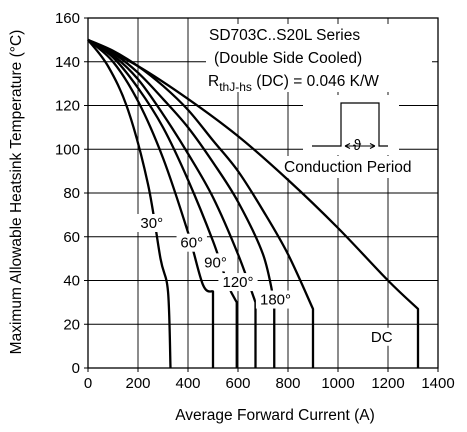 The image size is (467, 432). Describe the element at coordinates (71, 281) in the screenshot. I see `y-tick-label: 40` at that location.